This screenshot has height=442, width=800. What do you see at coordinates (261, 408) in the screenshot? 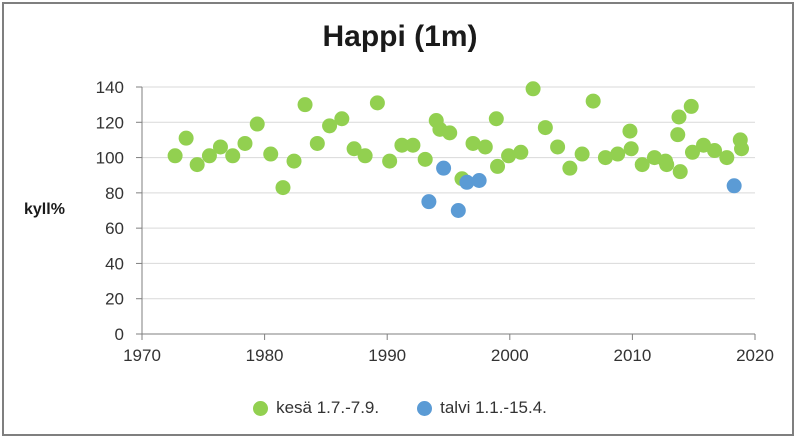
I see `legend-marker-kesa` at bounding box center [261, 408].